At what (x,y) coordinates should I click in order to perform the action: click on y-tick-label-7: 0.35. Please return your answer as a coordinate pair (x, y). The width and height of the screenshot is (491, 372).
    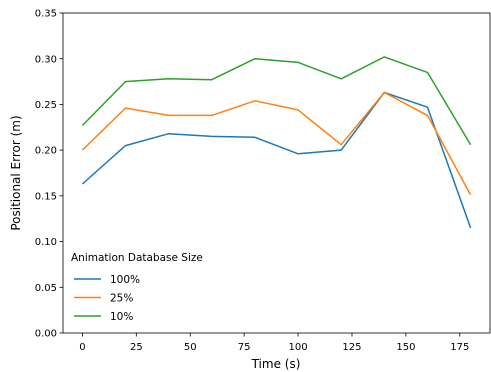
    Looking at the image, I should click on (46, 14).